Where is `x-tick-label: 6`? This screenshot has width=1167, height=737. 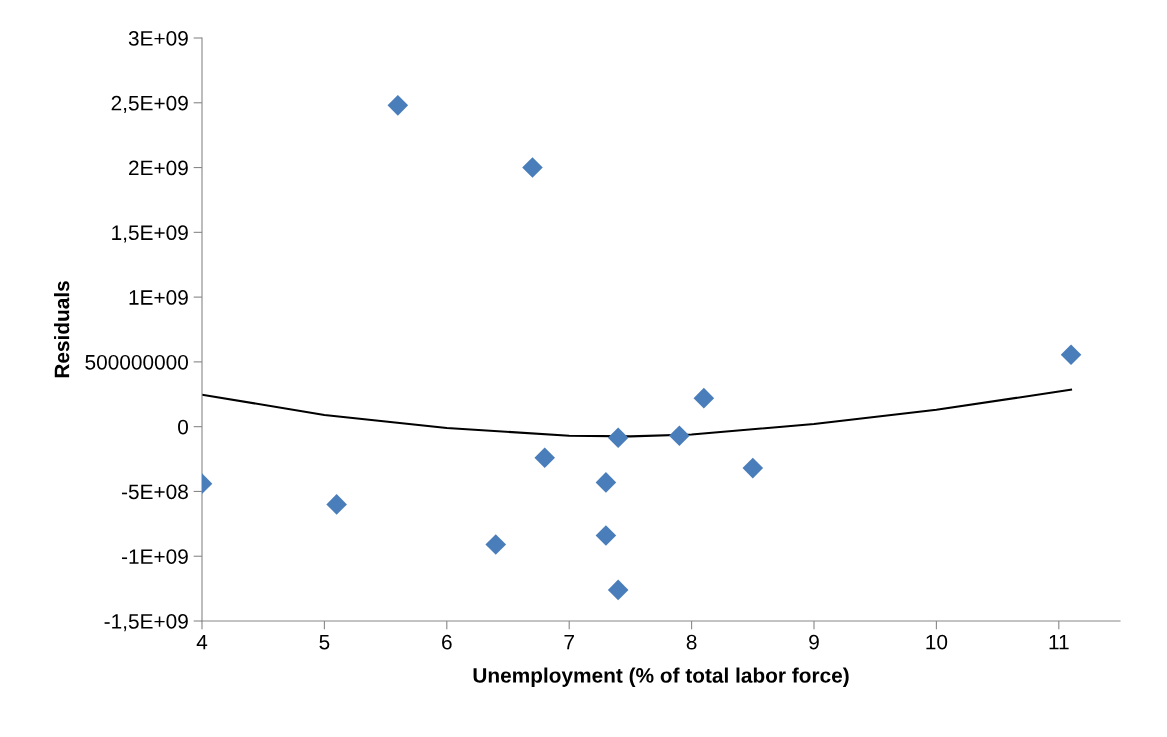
x-tick-label: 6 is located at coordinates (447, 642).